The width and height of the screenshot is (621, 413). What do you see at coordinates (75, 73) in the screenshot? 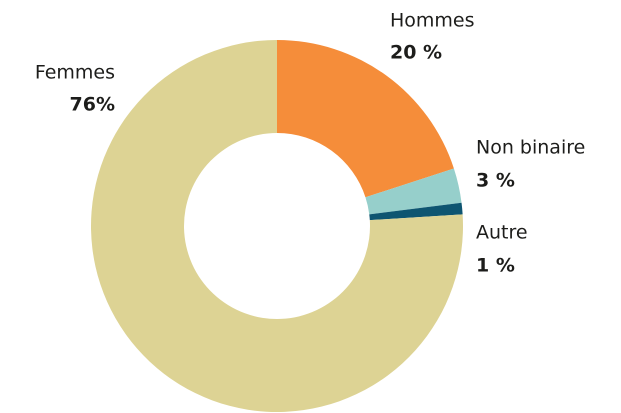
I see `slice-label: Femmes` at bounding box center [75, 73].